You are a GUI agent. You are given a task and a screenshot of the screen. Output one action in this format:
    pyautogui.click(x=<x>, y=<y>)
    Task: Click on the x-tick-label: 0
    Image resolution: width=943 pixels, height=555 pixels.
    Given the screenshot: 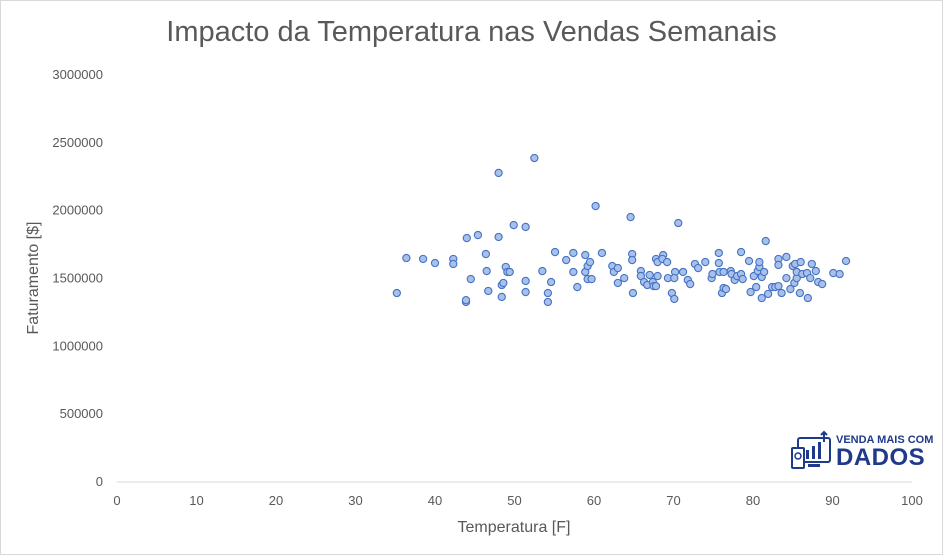 What is the action you would take?
    pyautogui.click(x=116, y=500)
    